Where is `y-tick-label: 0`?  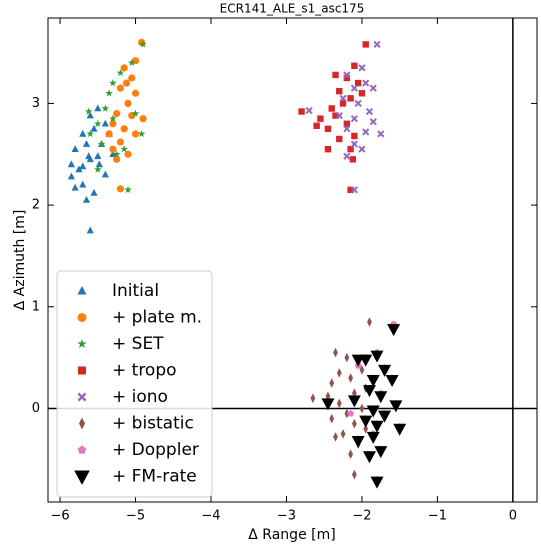 y-tick-label: 0 is located at coordinates (36, 408).